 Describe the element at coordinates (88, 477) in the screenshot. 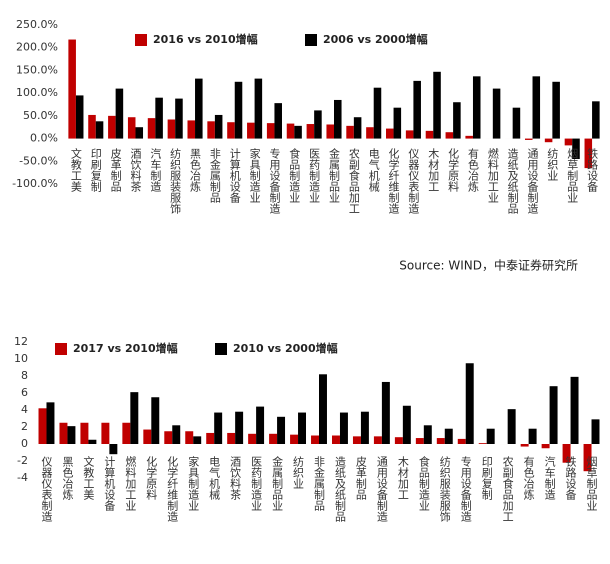

I see `x-tick-label: 文教工美` at that location.